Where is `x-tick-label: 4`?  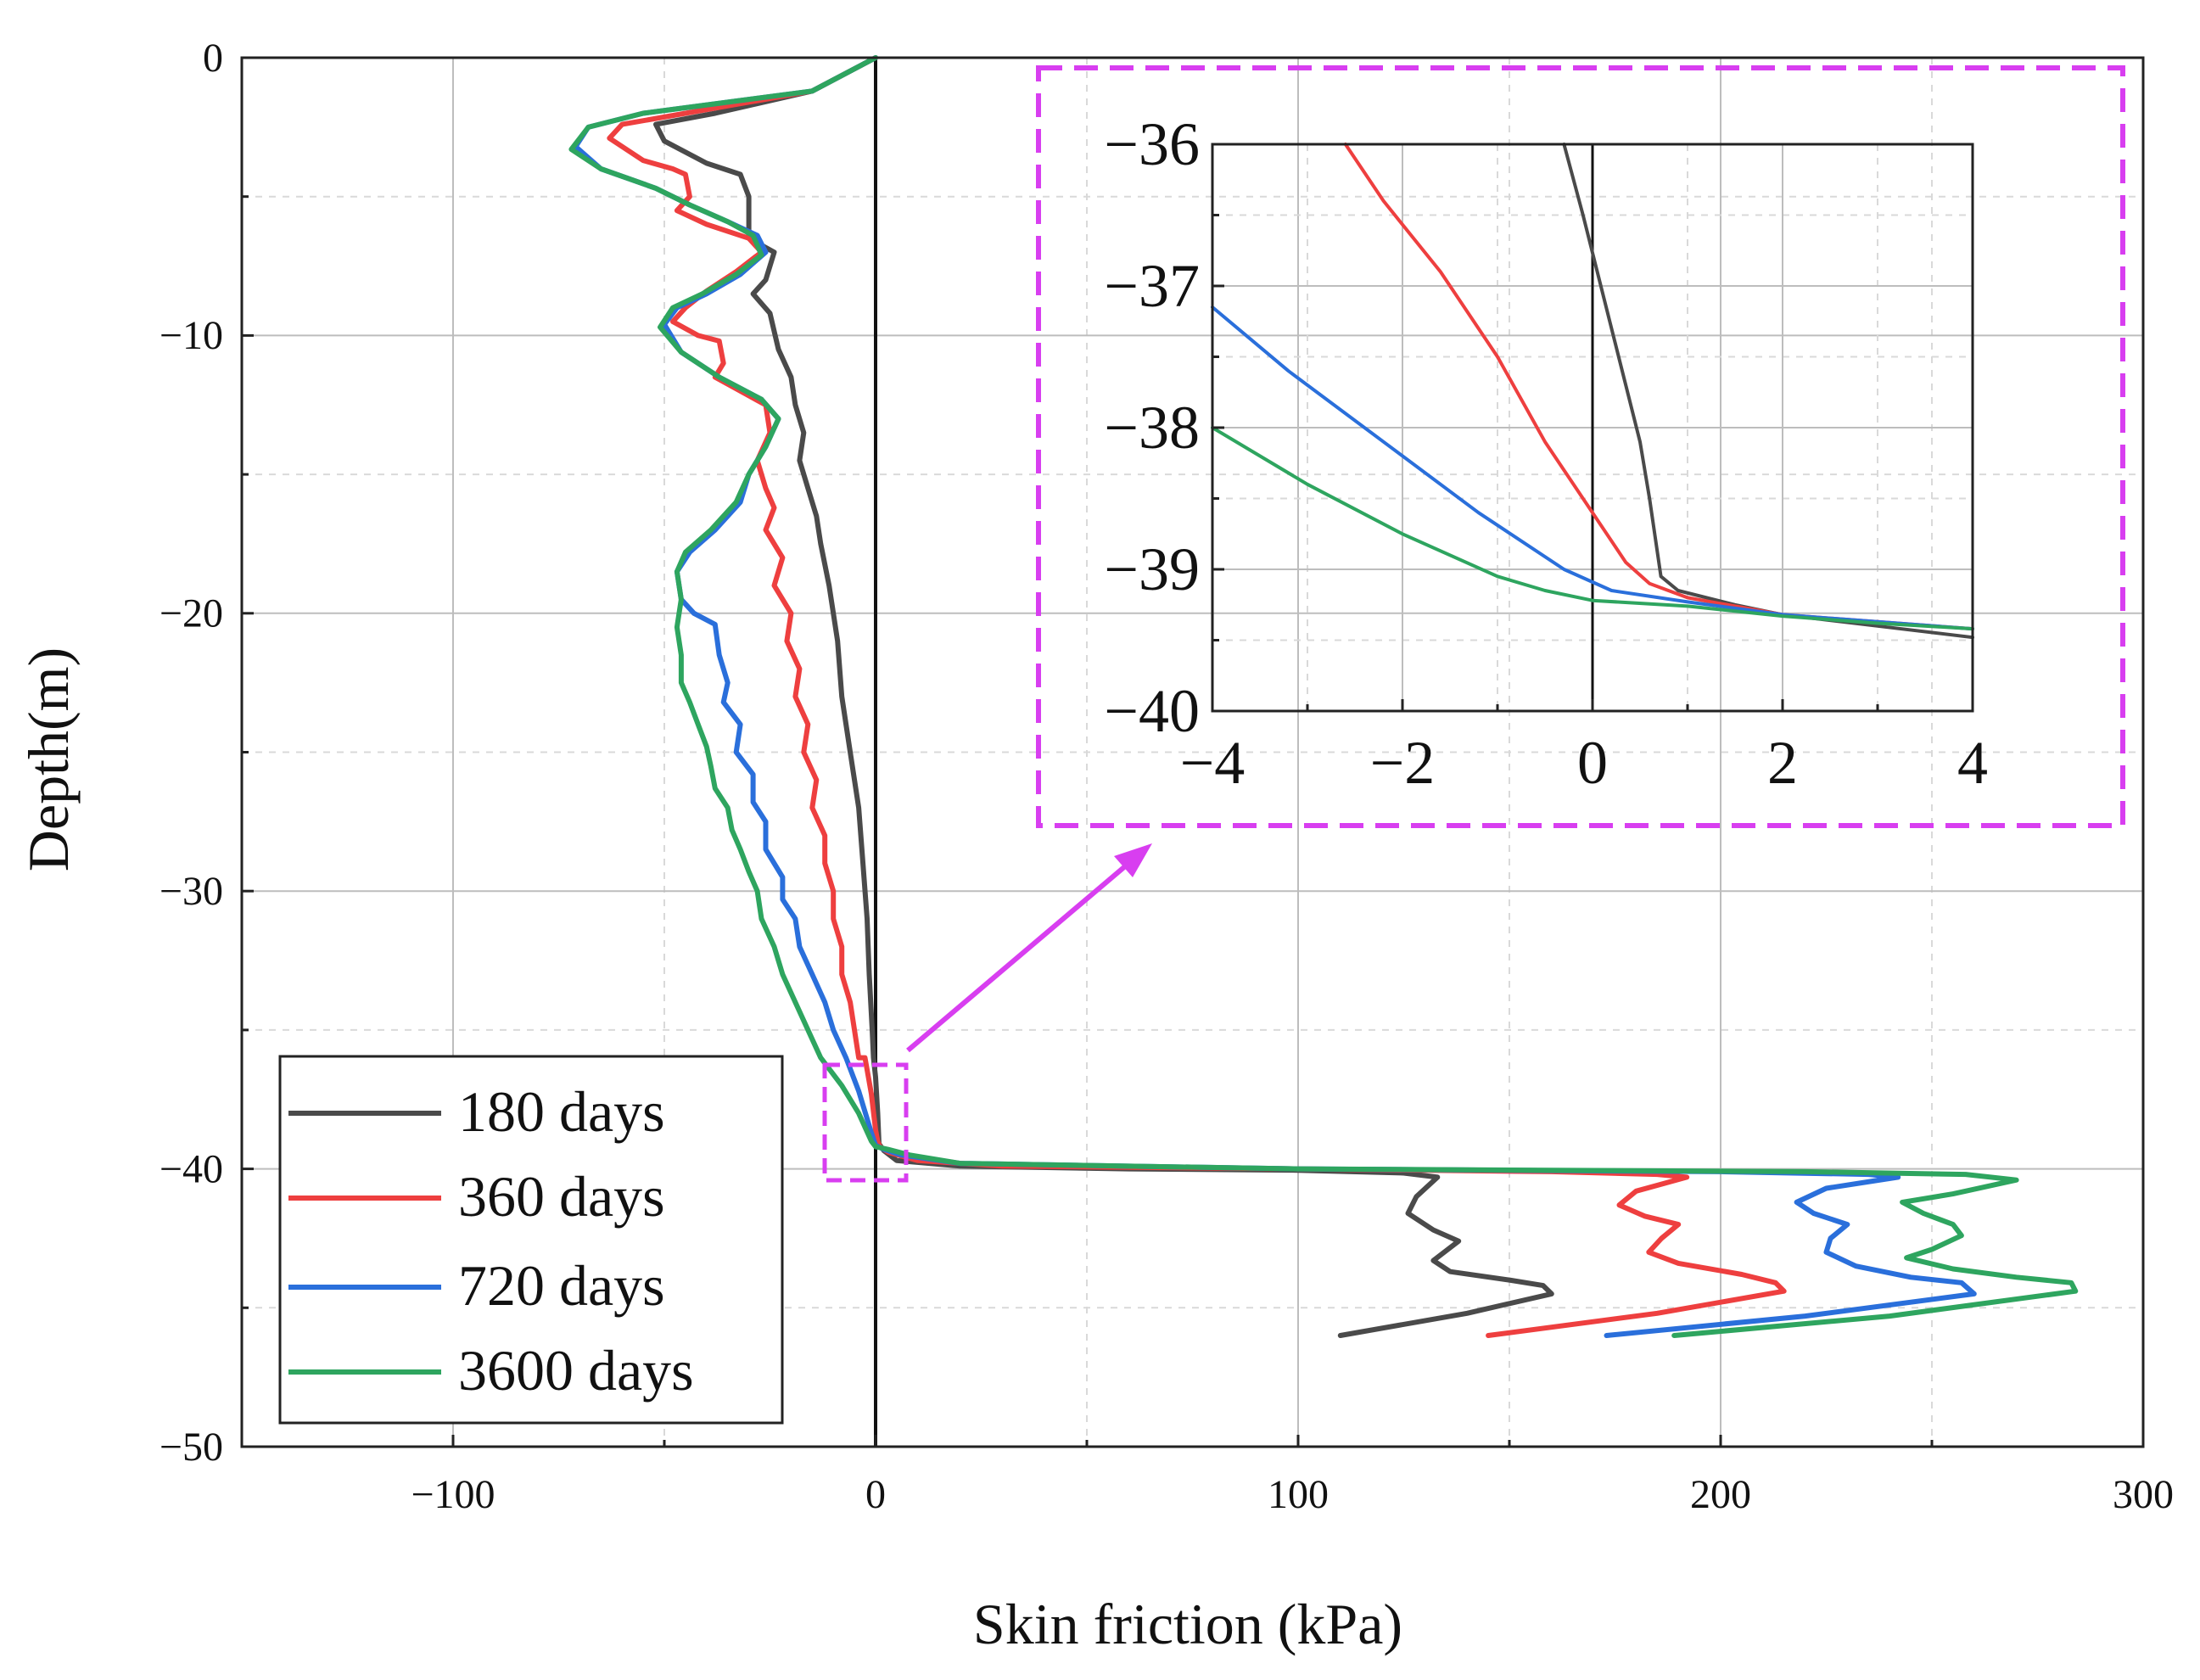
x-tick-label: 4 is located at coordinates (1973, 763).